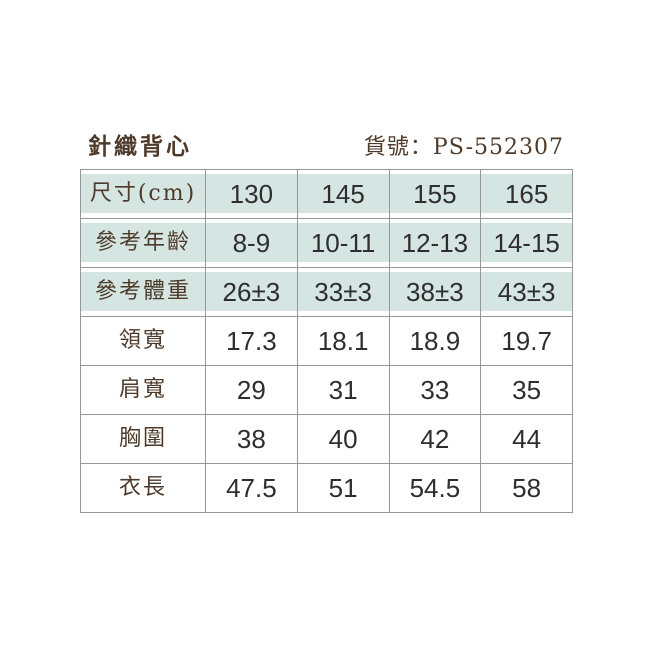  Describe the element at coordinates (435, 439) in the screenshot. I see `table-cell: 42` at that location.